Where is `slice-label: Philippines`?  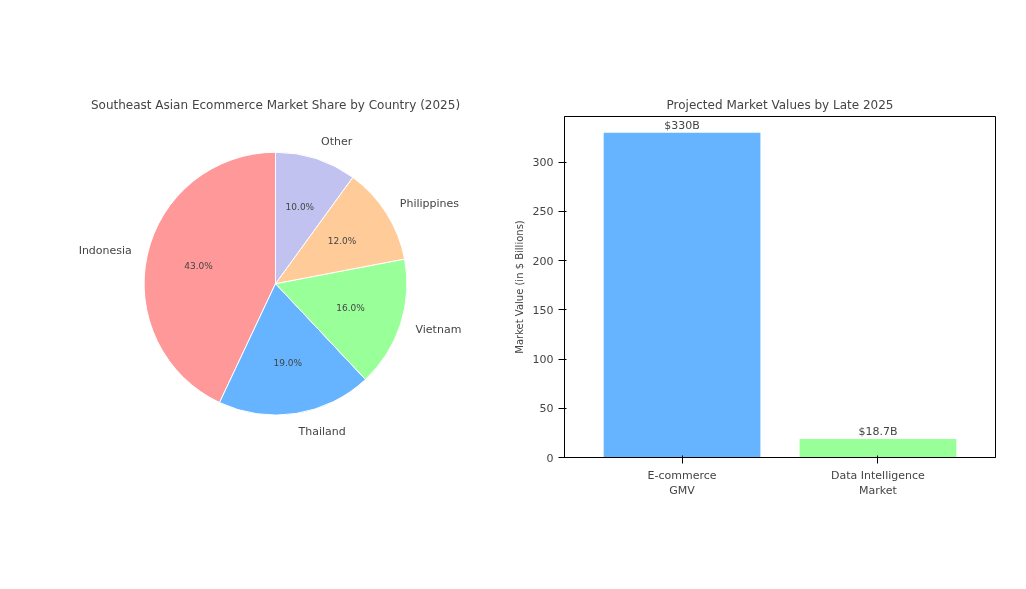
slice-label: Philippines is located at coordinates (429, 203).